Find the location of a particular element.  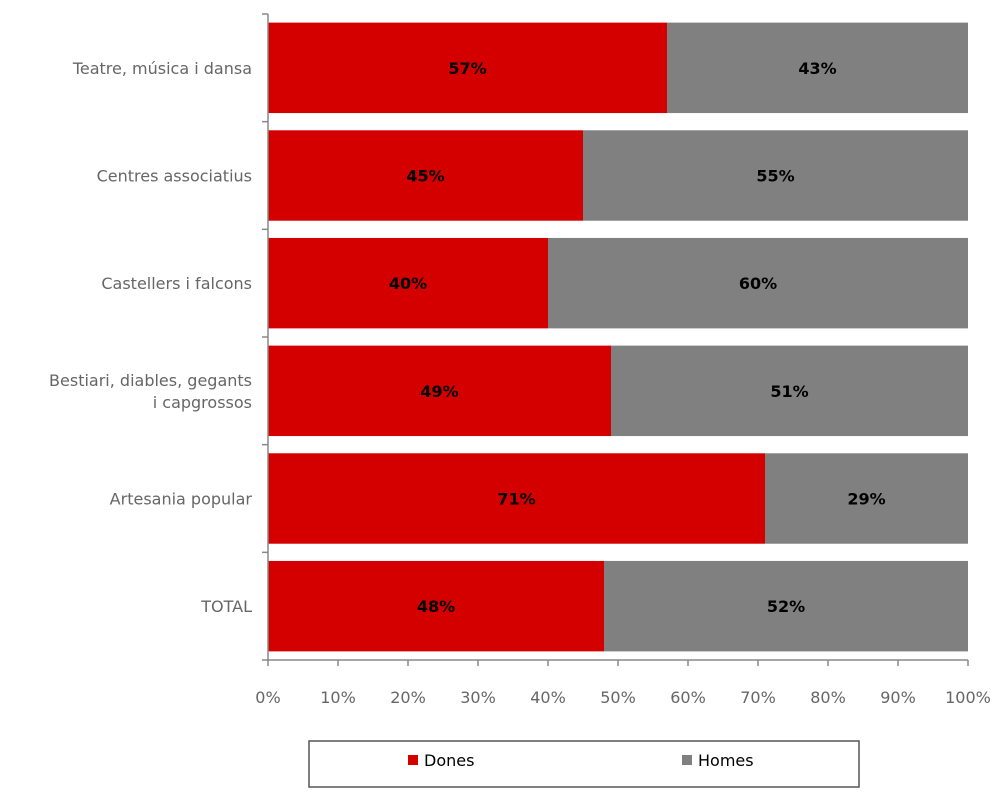

category-label-1: Centres associatius is located at coordinates (174, 176).